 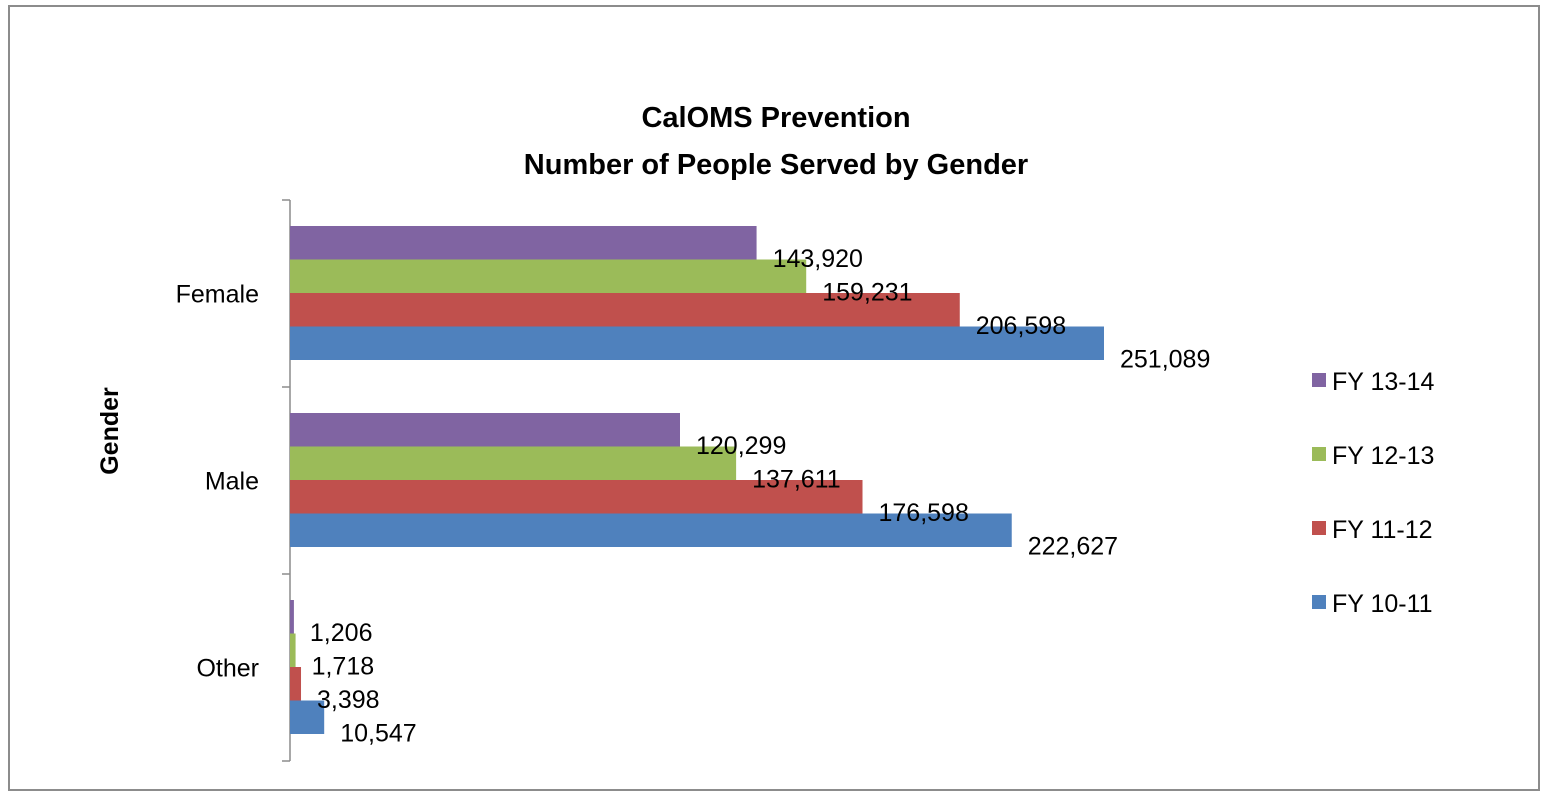 What do you see at coordinates (286, 480) in the screenshot?
I see `y-axis` at bounding box center [286, 480].